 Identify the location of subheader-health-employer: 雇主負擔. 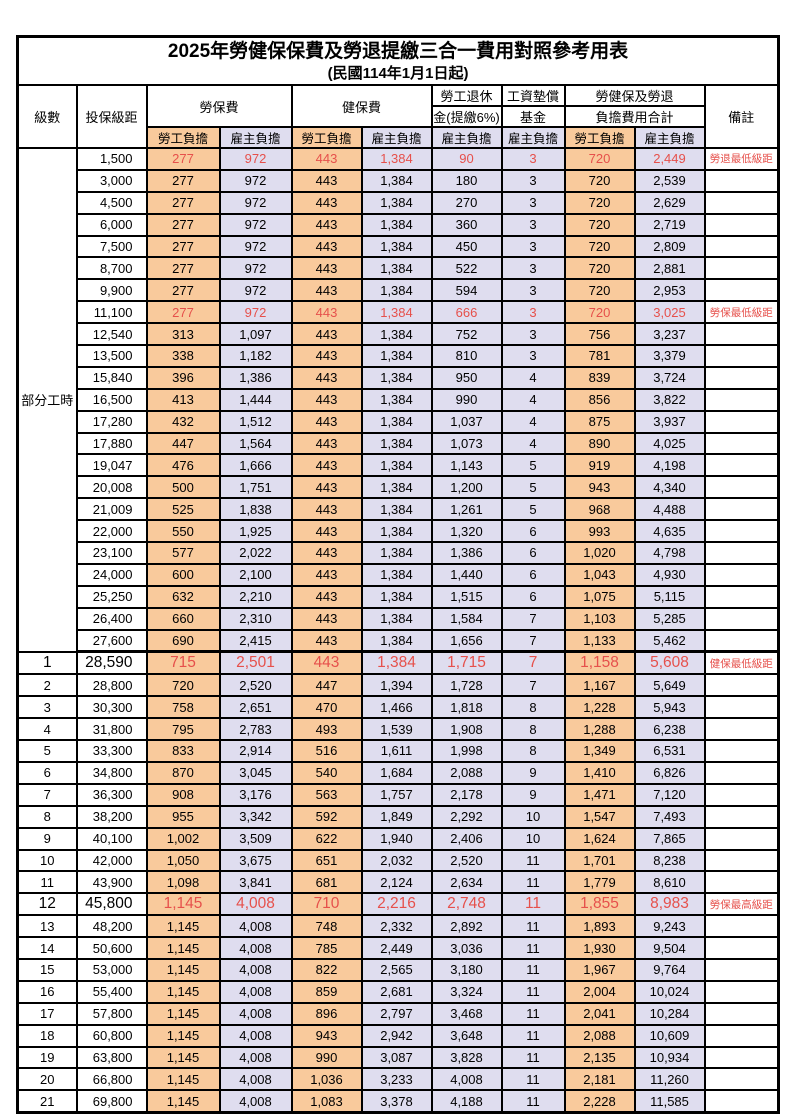
(396, 137).